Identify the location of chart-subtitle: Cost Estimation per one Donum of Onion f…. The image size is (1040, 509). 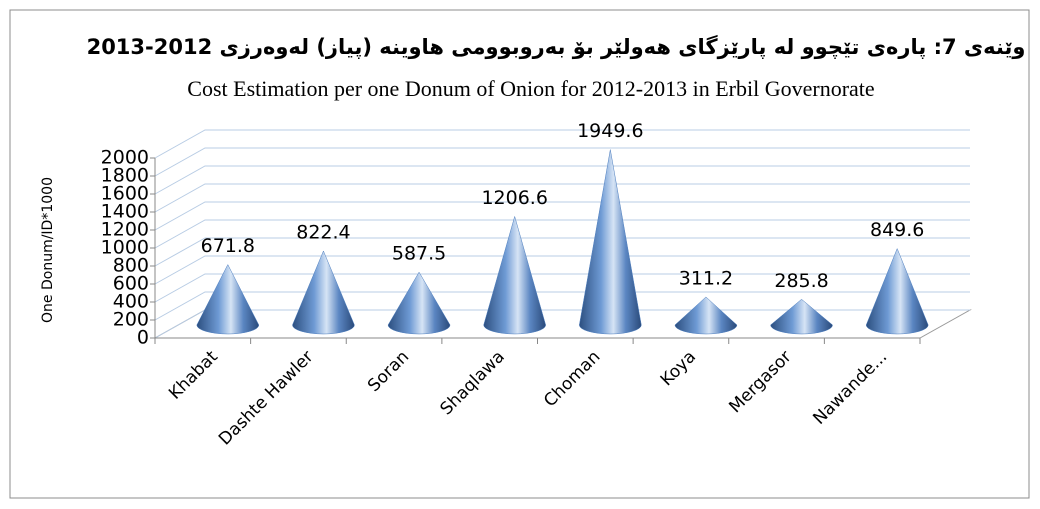
(530, 88).